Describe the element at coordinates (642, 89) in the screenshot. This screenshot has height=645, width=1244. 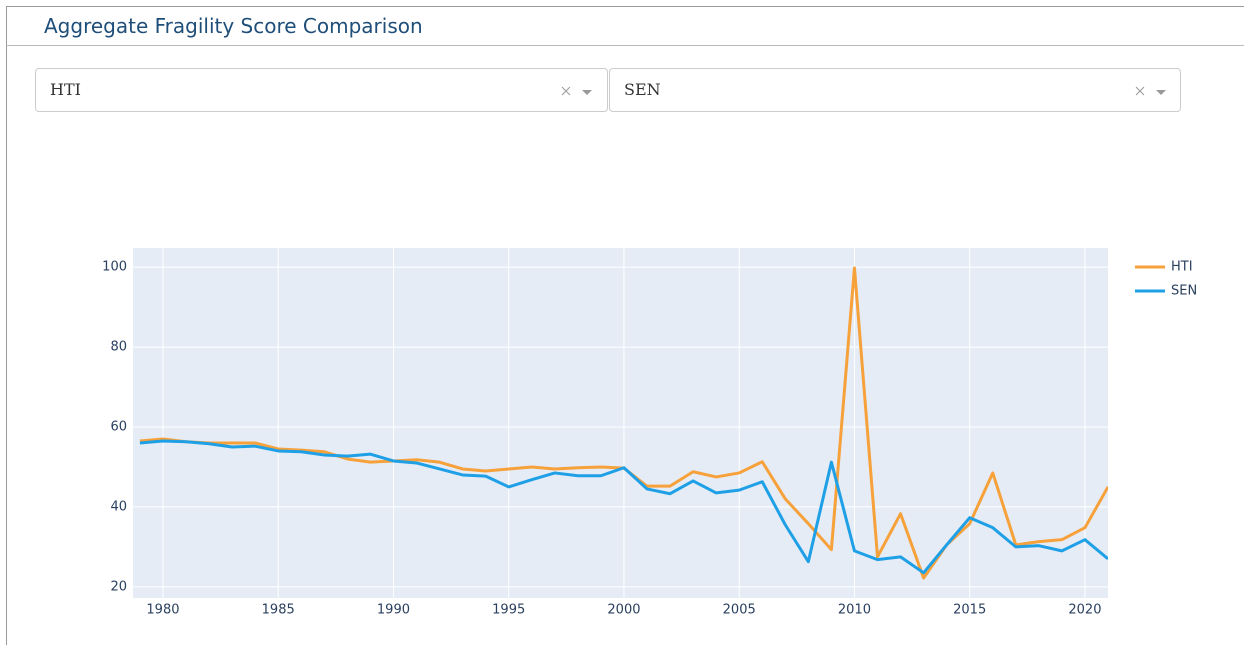
I see `dropdown-value: SEN` at that location.